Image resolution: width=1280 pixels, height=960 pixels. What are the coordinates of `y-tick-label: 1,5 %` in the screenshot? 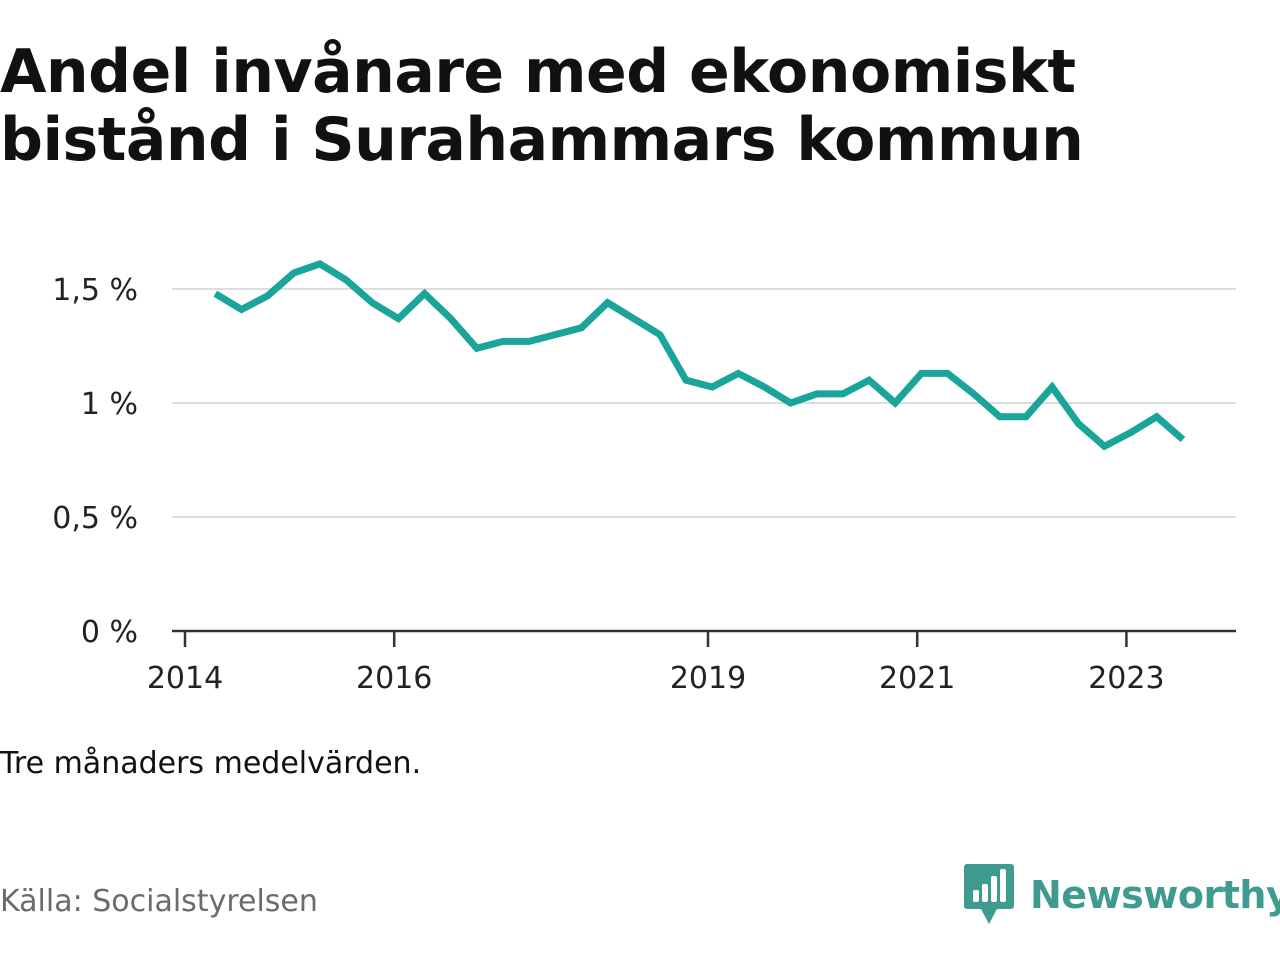 It's located at (95, 290).